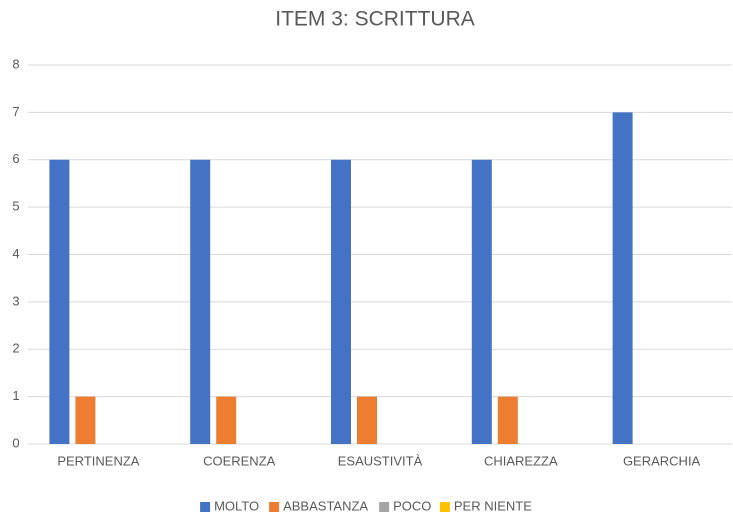 The height and width of the screenshot is (517, 733). Describe the element at coordinates (493, 505) in the screenshot. I see `legend-label: PER NIENTE` at that location.